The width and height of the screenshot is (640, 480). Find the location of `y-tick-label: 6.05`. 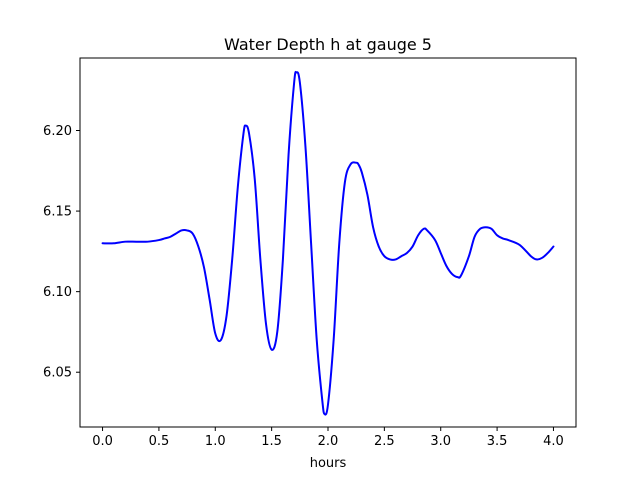

y-tick-label: 6.05 is located at coordinates (57, 373).